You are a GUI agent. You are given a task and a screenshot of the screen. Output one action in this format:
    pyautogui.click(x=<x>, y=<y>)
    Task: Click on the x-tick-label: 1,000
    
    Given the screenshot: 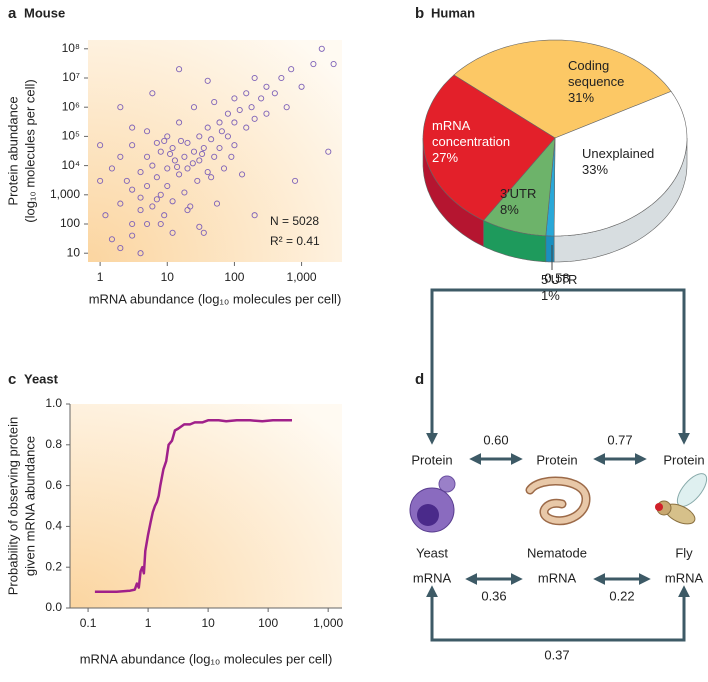 What is the action you would take?
    pyautogui.click(x=328, y=623)
    